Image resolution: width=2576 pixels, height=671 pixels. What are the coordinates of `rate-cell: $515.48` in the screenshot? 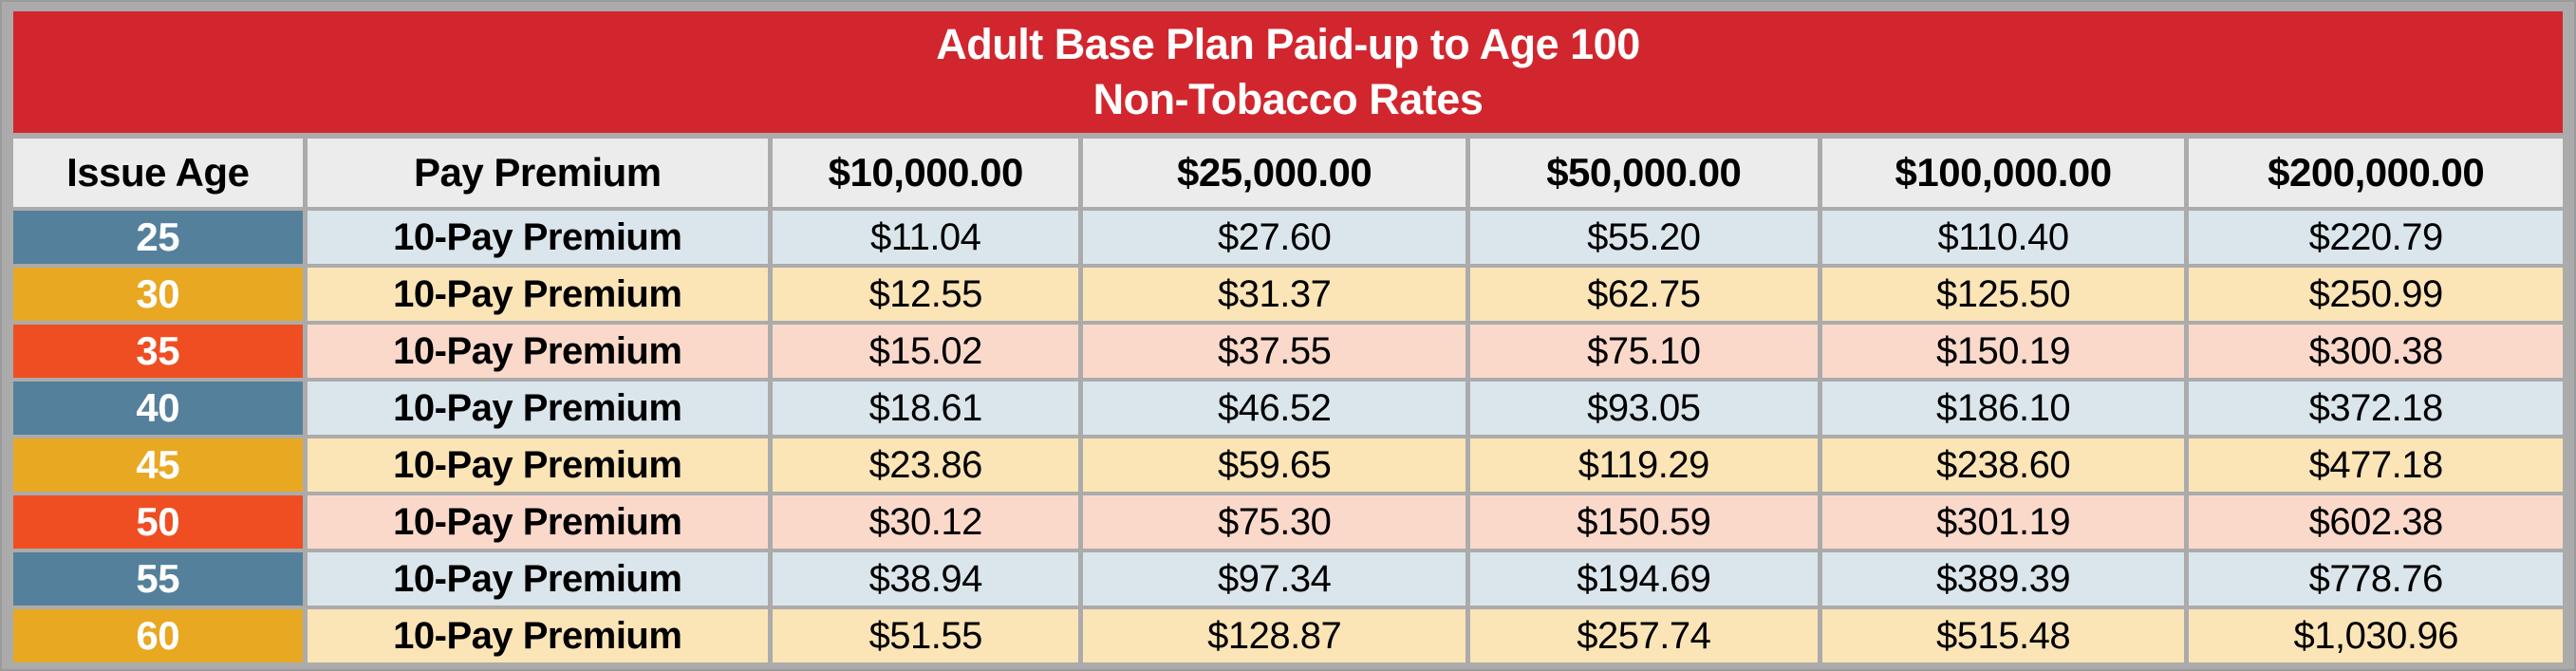 It's located at (2003, 635).